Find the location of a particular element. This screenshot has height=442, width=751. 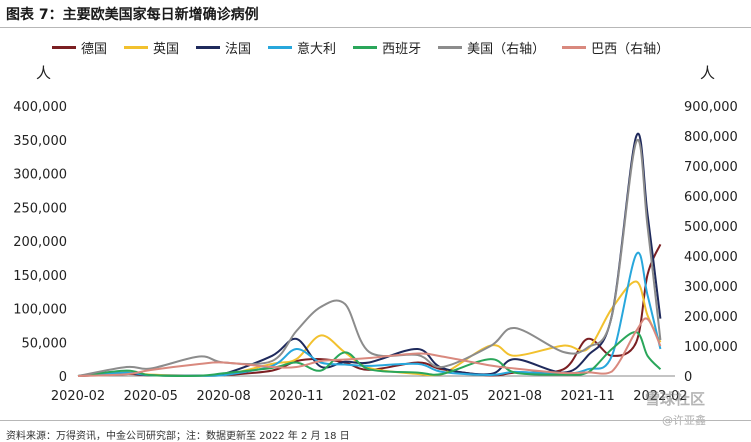

left-tick-label: 350,000 is located at coordinates (40, 141).